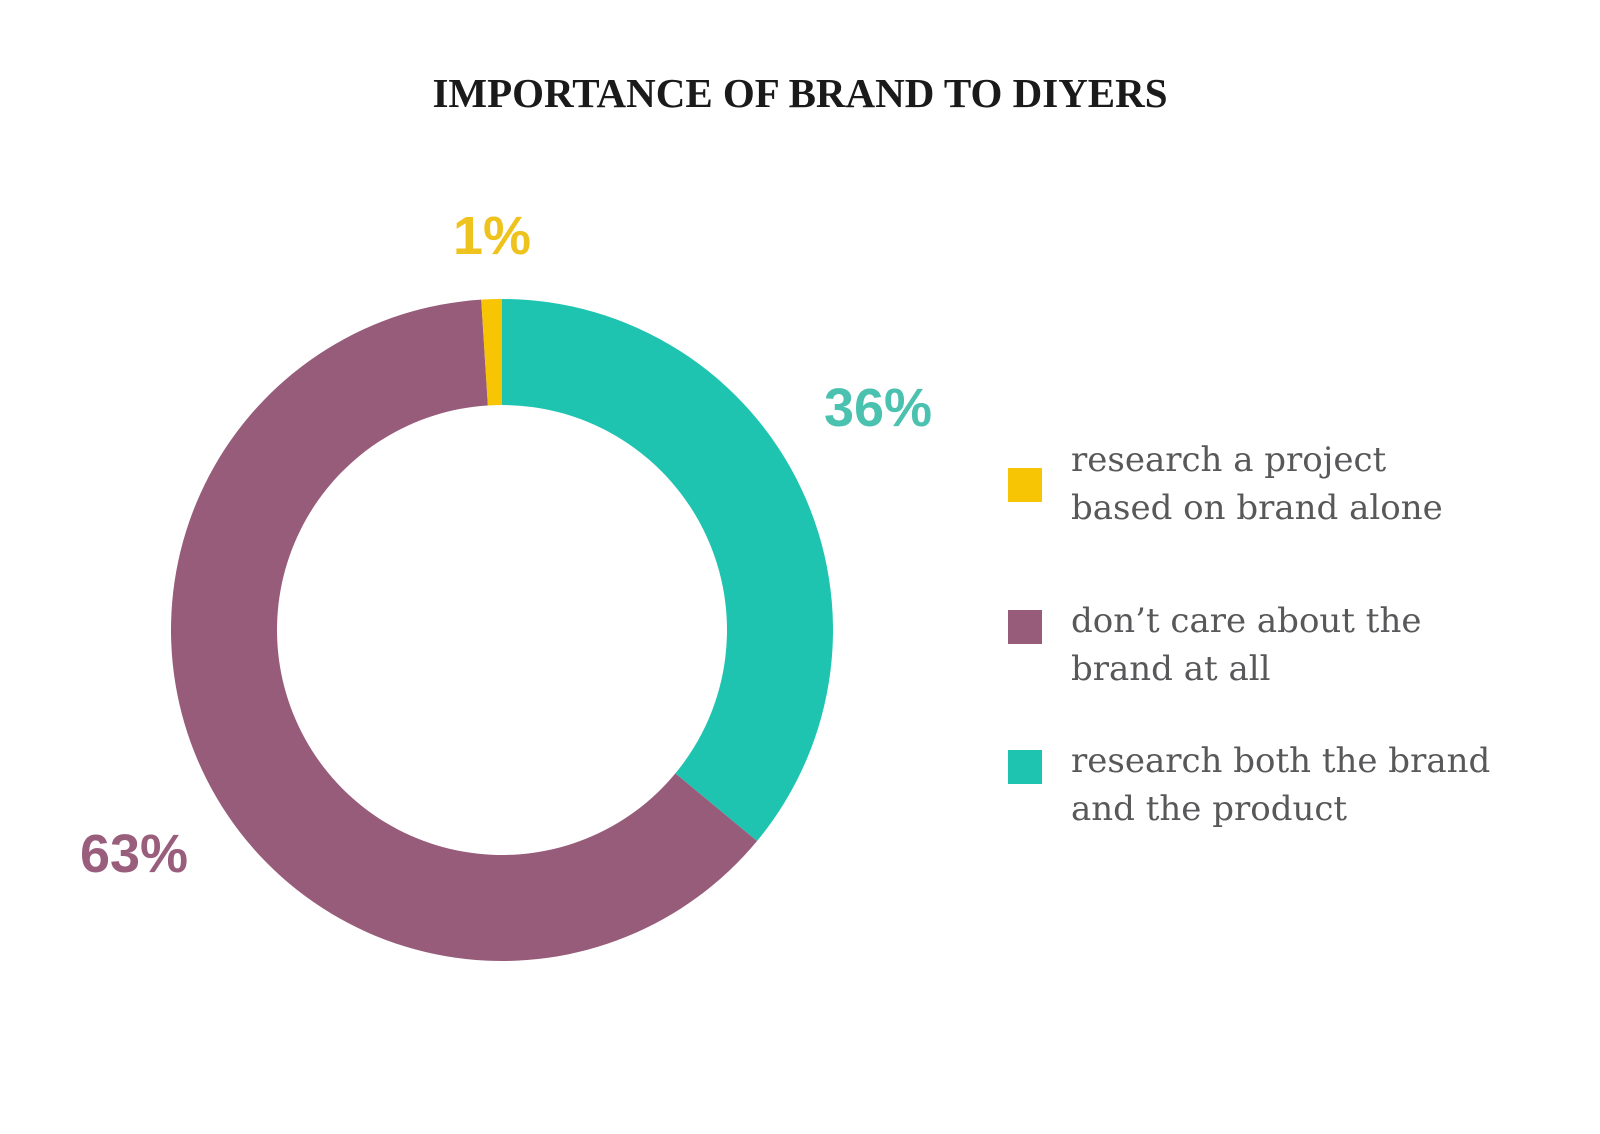 This screenshot has height=1134, width=1600. I want to click on legend-item-brand-alone: research a project based on brand alone, so click(1225, 484).